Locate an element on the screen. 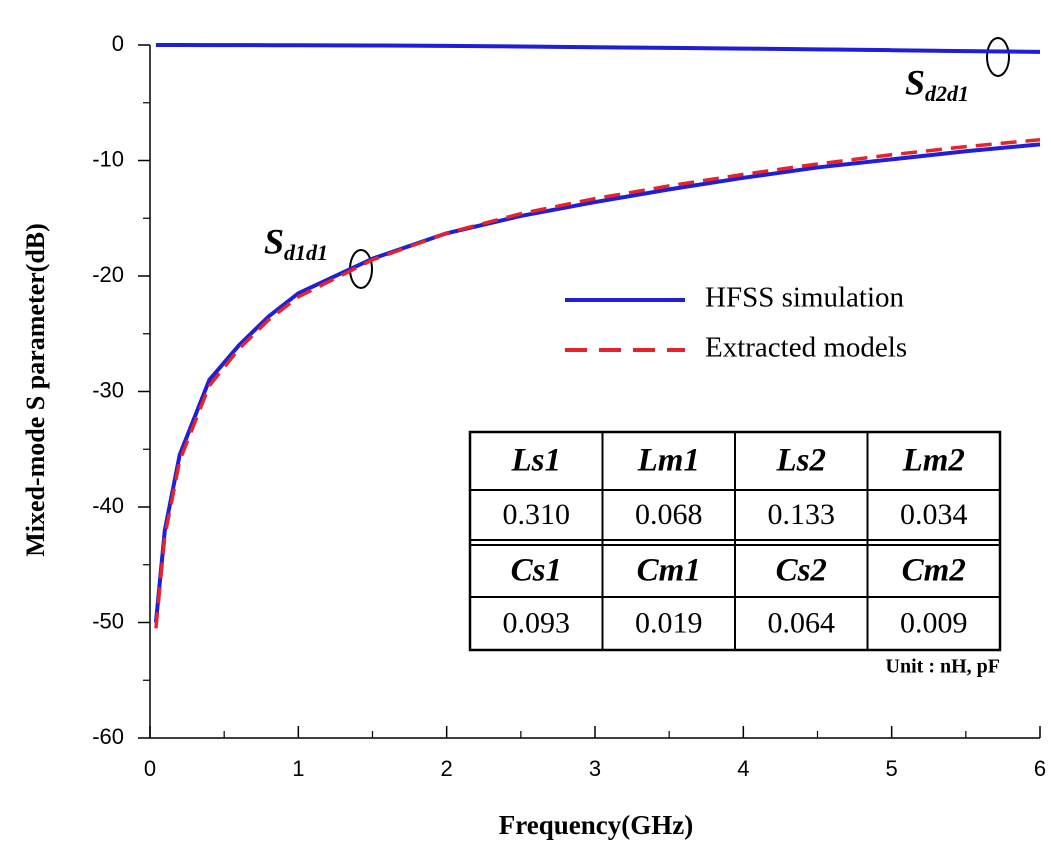 The image size is (1051, 852). x-tick-label: 5 is located at coordinates (892, 768).